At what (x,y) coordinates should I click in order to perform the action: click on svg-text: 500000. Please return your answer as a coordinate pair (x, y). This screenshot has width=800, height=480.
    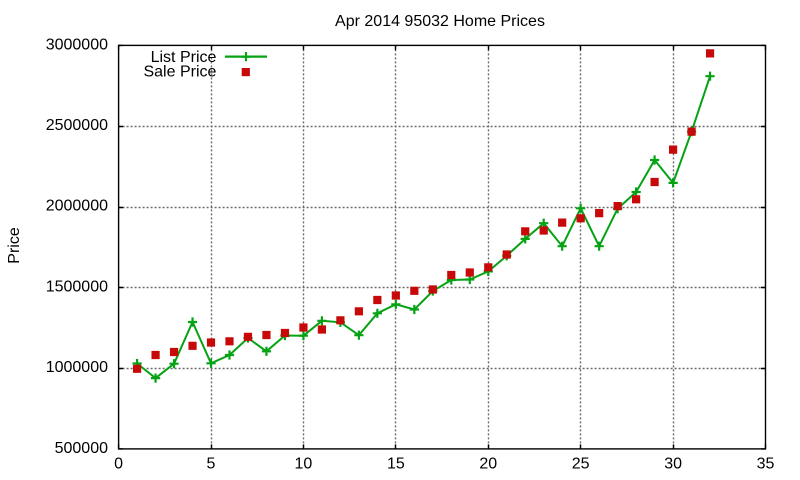
    Looking at the image, I should click on (81, 448).